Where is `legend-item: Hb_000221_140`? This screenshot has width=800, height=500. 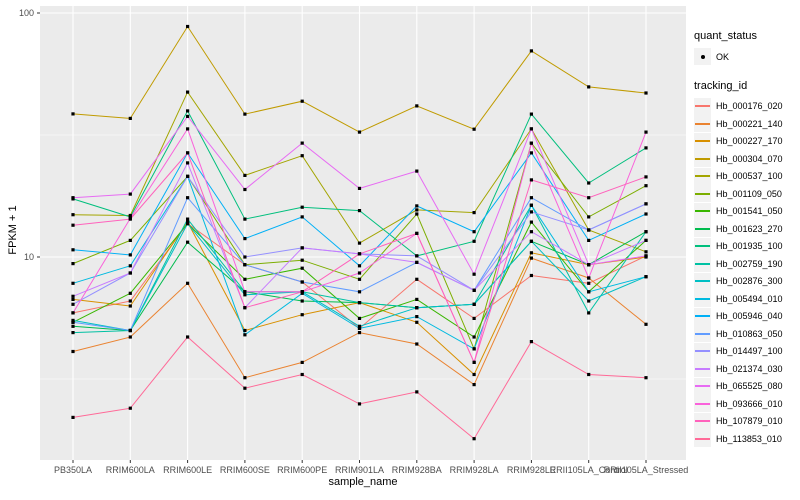 legend-item: Hb_000221_140 is located at coordinates (746, 124).